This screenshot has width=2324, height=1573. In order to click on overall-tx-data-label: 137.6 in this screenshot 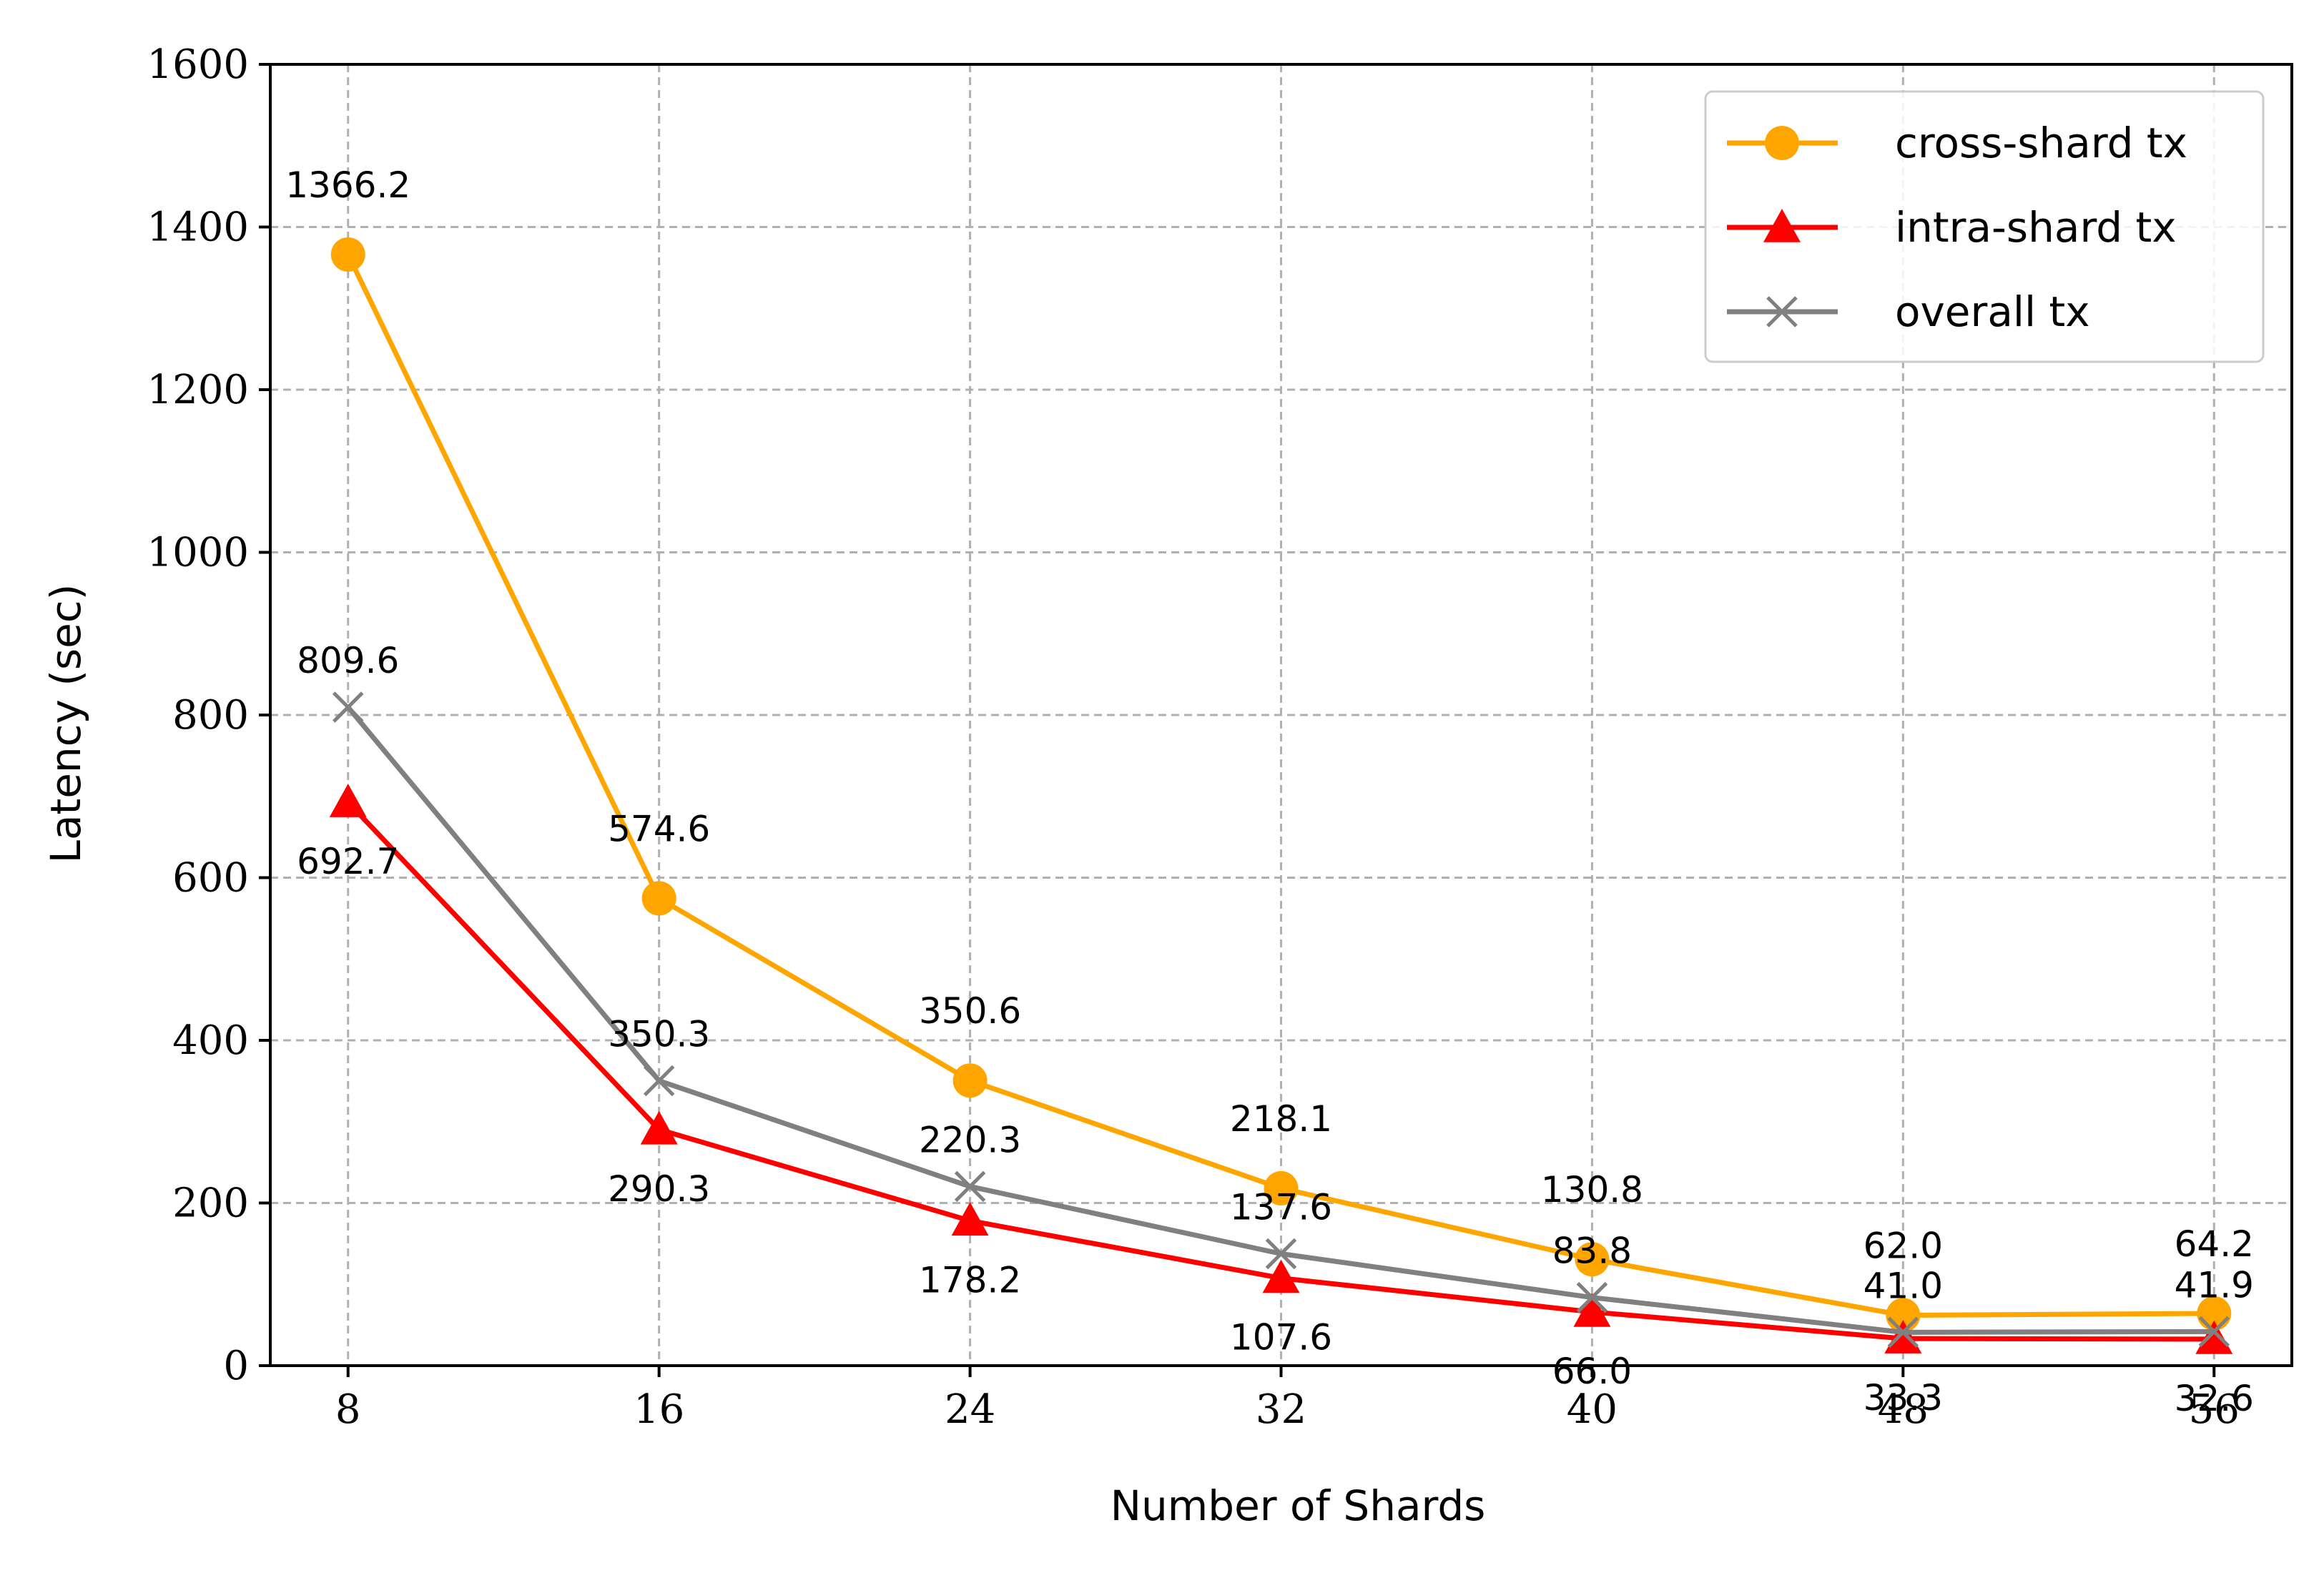, I will do `click(1281, 1207)`.